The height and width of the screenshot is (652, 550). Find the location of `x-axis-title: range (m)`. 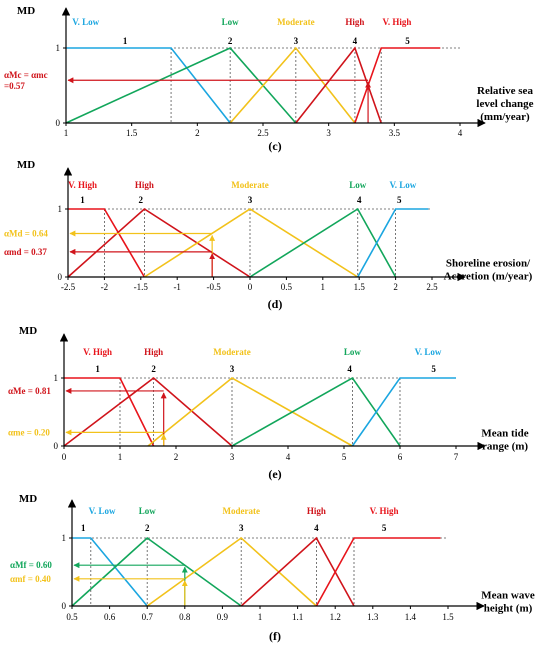

x-axis-title: range (m) is located at coordinates (505, 447).